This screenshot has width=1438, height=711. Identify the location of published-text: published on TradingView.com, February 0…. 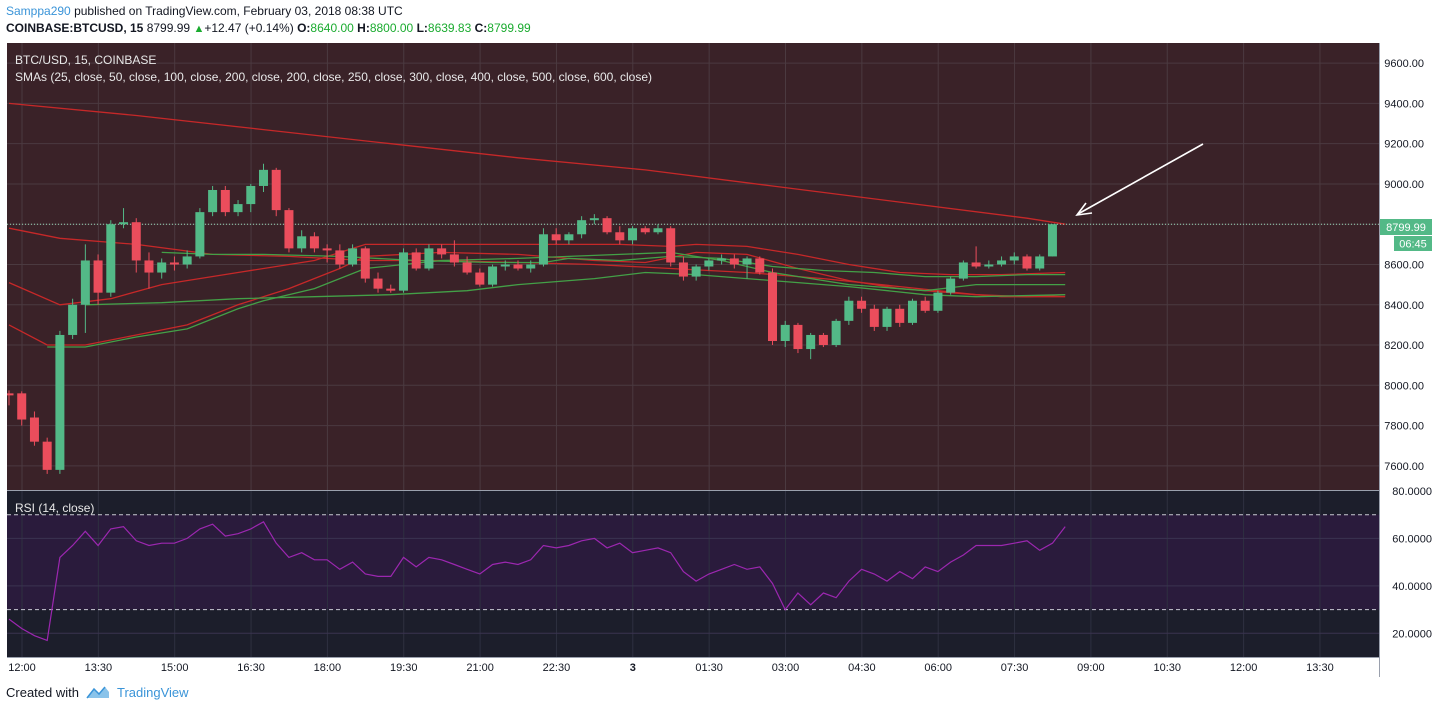
(238, 11).